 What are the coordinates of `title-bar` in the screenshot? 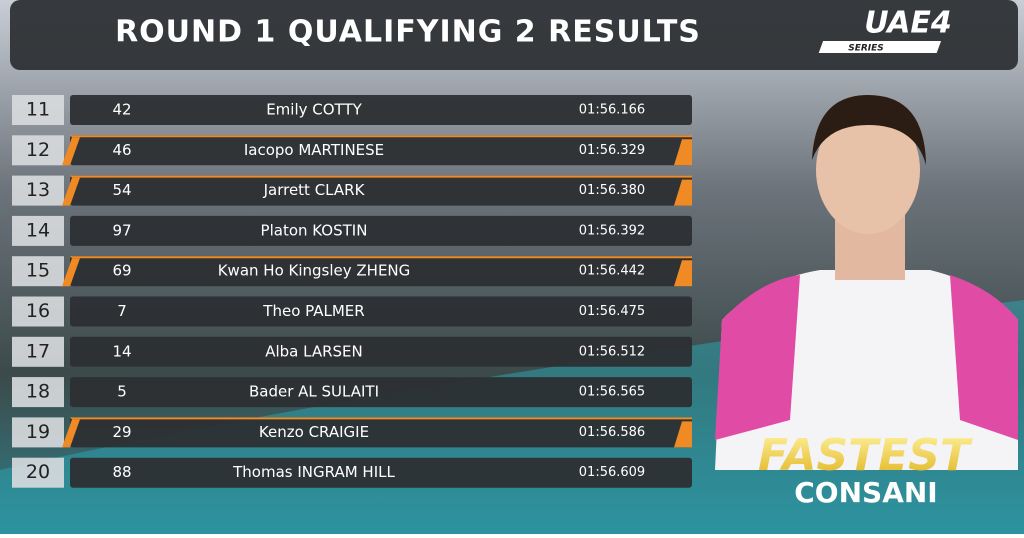 It's located at (514, 35).